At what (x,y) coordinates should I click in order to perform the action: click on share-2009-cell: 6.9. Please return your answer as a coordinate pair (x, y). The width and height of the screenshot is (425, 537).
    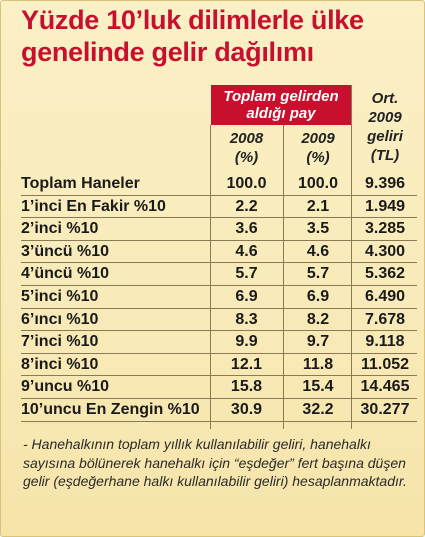
    Looking at the image, I should click on (318, 296).